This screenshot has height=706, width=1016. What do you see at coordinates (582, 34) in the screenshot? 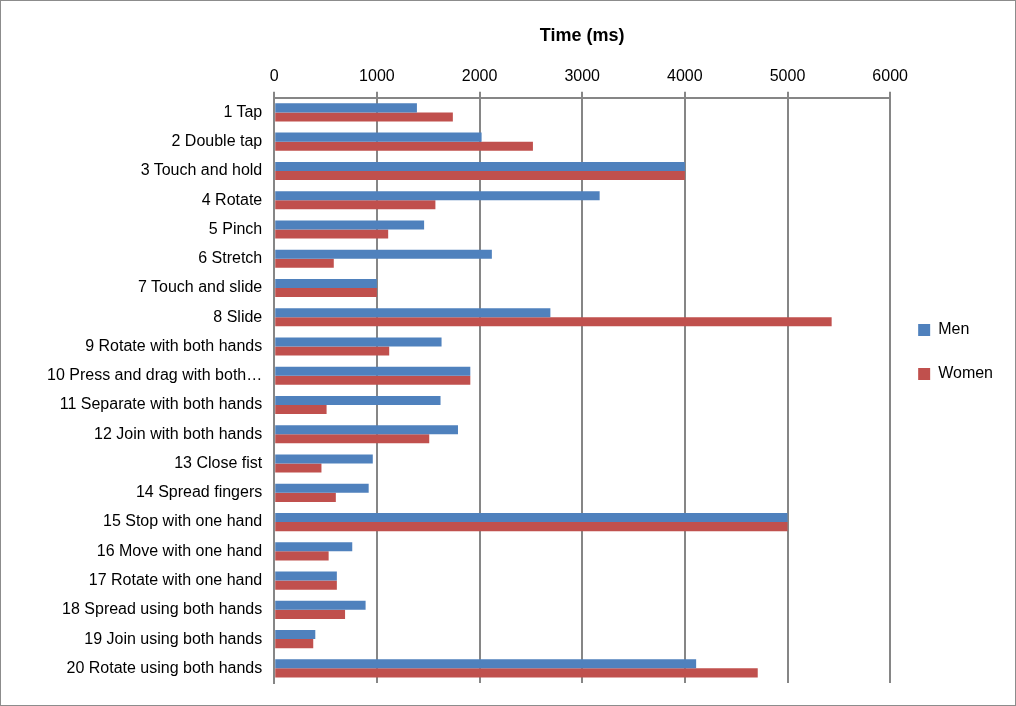
I see `x-axis-title: Time (ms)` at bounding box center [582, 34].